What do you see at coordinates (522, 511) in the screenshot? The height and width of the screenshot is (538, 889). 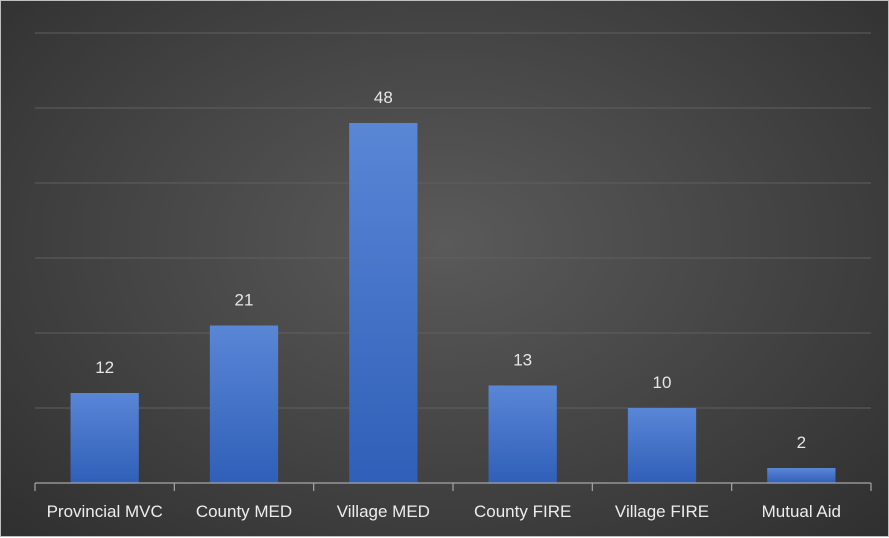 I see `x-tick-label: County FIRE` at bounding box center [522, 511].